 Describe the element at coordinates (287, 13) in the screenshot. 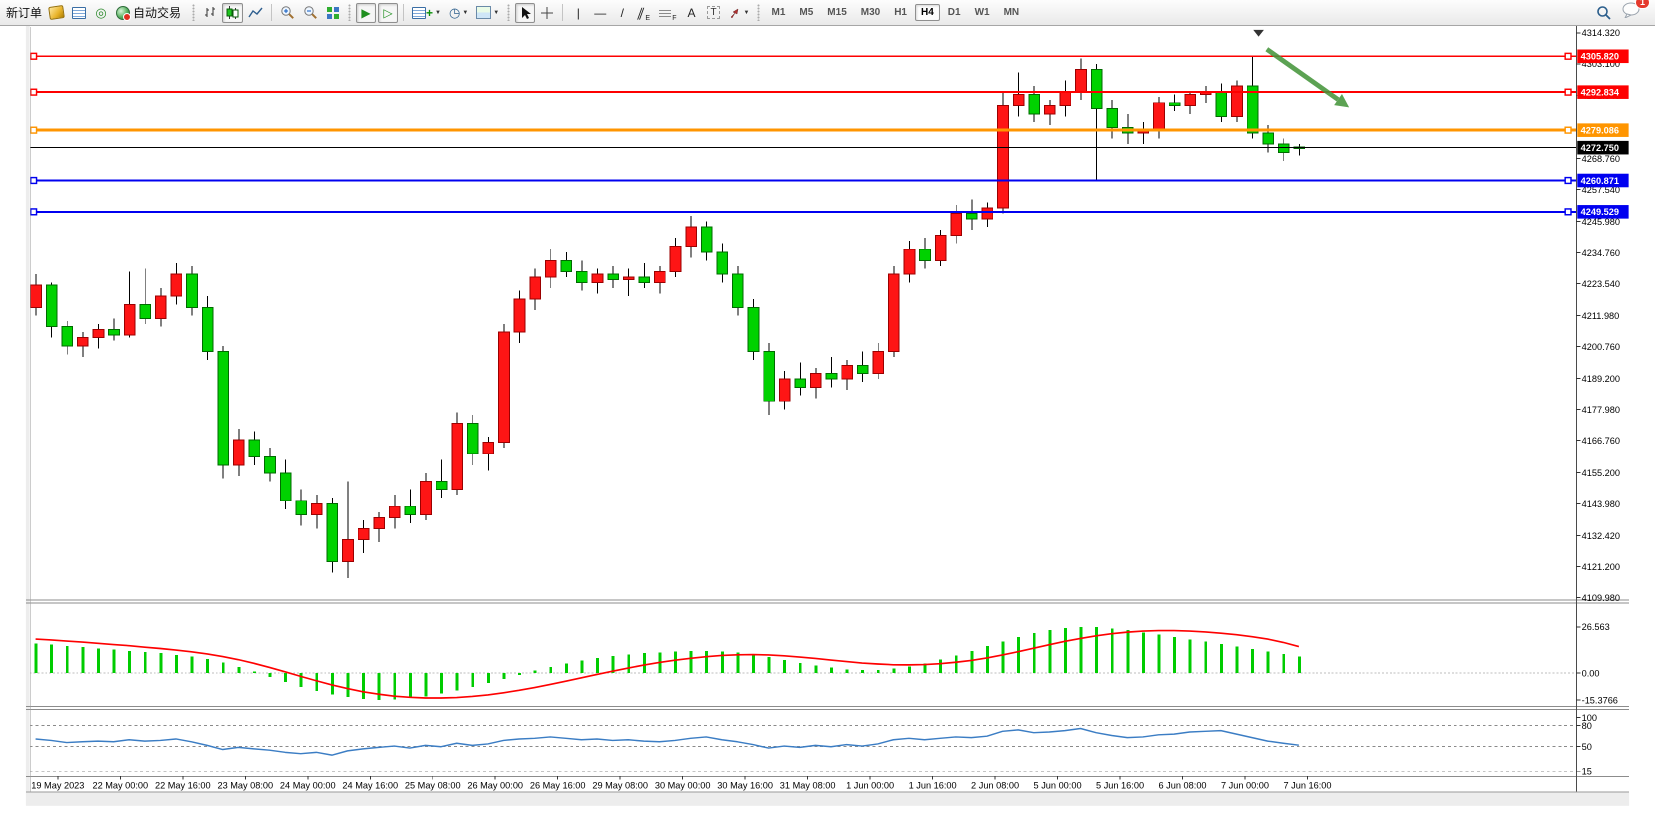

I see `zoom-in-button` at that location.